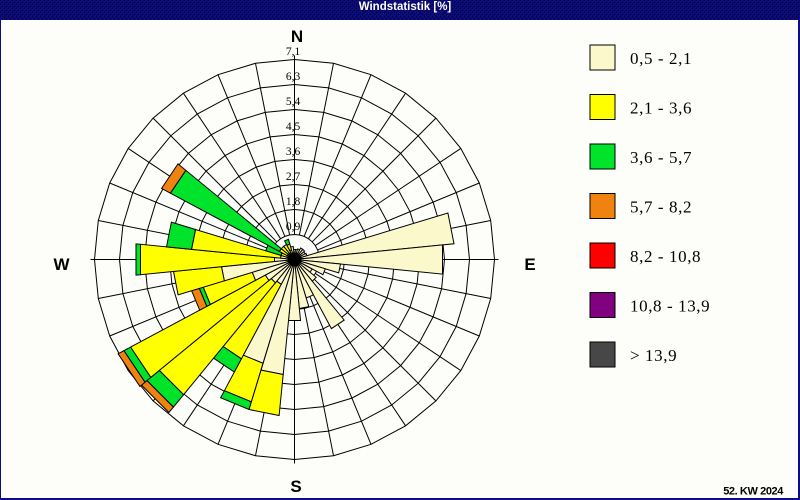 The width and height of the screenshot is (800, 500). Describe the element at coordinates (297, 36) in the screenshot. I see `svg-text: N` at that location.